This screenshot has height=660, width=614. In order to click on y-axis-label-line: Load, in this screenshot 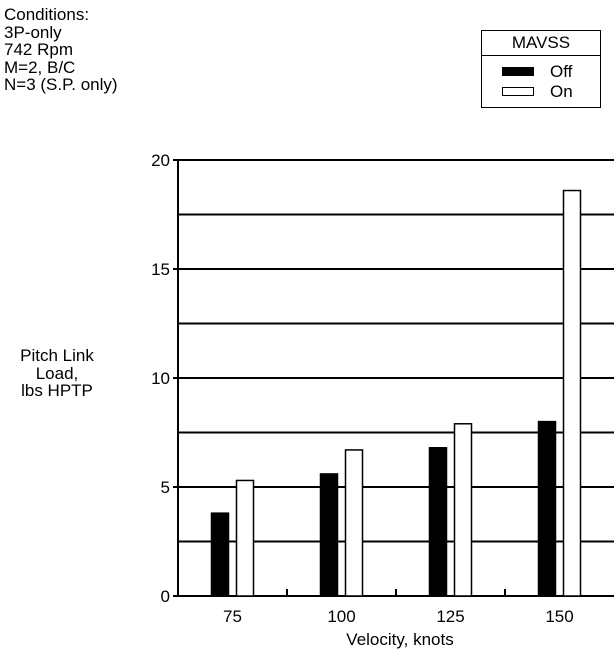, I will do `click(57, 373)`.